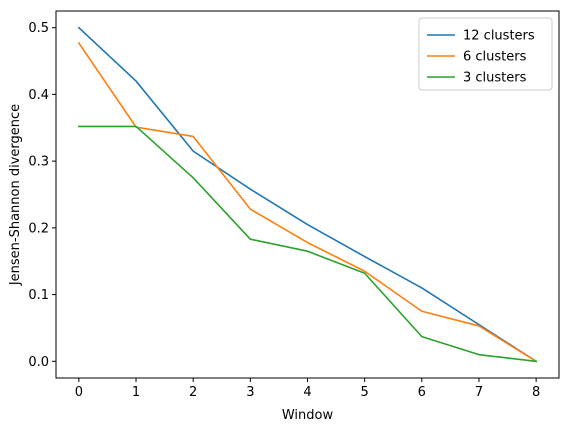  Describe the element at coordinates (38, 28) in the screenshot. I see `y-tick-label: 0.5` at that location.